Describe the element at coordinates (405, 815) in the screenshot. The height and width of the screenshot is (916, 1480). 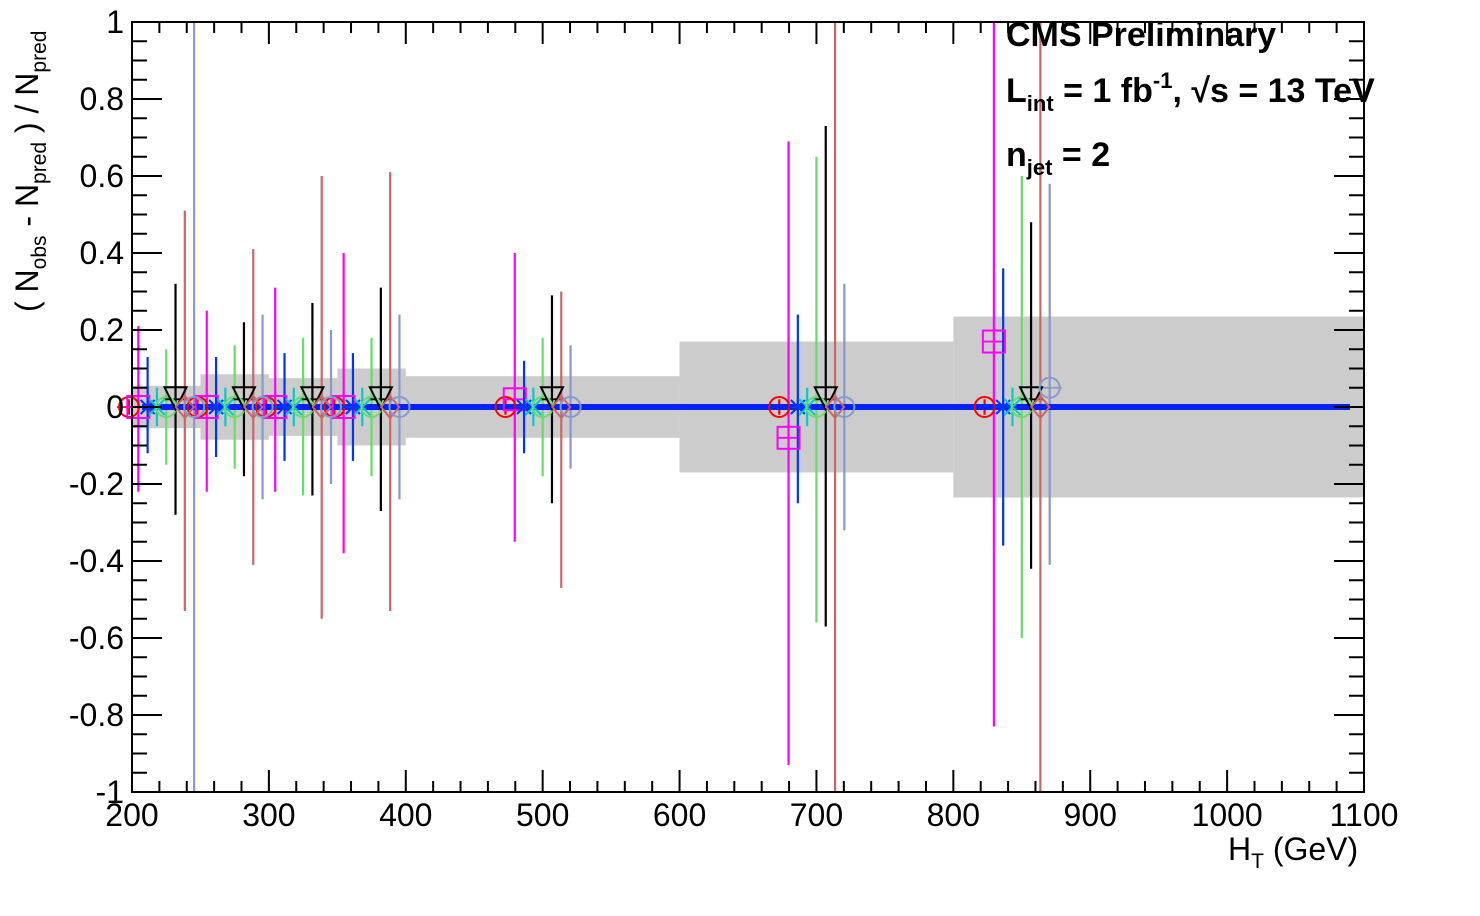
I see `x-tick-label-2: 400` at that location.